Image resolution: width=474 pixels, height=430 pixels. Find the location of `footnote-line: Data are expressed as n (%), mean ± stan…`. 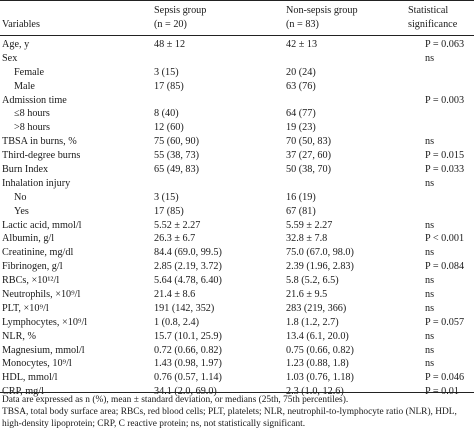

footnote-line: Data are expressed as n (%), mean ± stan… is located at coordinates (175, 400).